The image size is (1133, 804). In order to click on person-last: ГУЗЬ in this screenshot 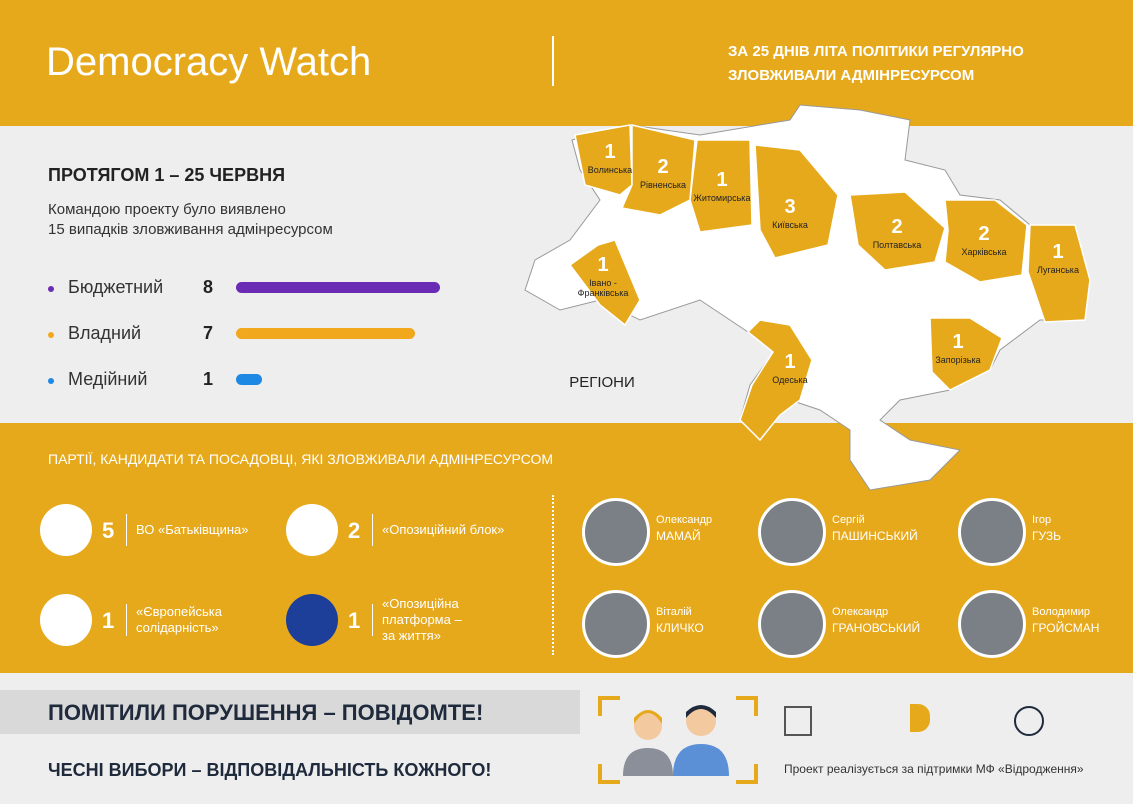, I will do `click(1046, 536)`.